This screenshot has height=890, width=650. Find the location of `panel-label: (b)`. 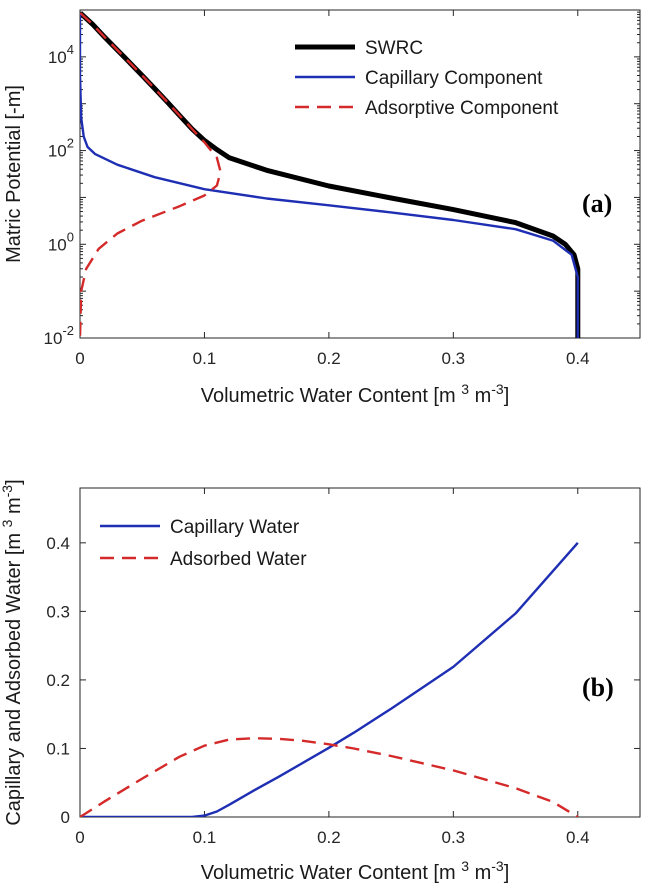

panel-label: (b) is located at coordinates (598, 687).